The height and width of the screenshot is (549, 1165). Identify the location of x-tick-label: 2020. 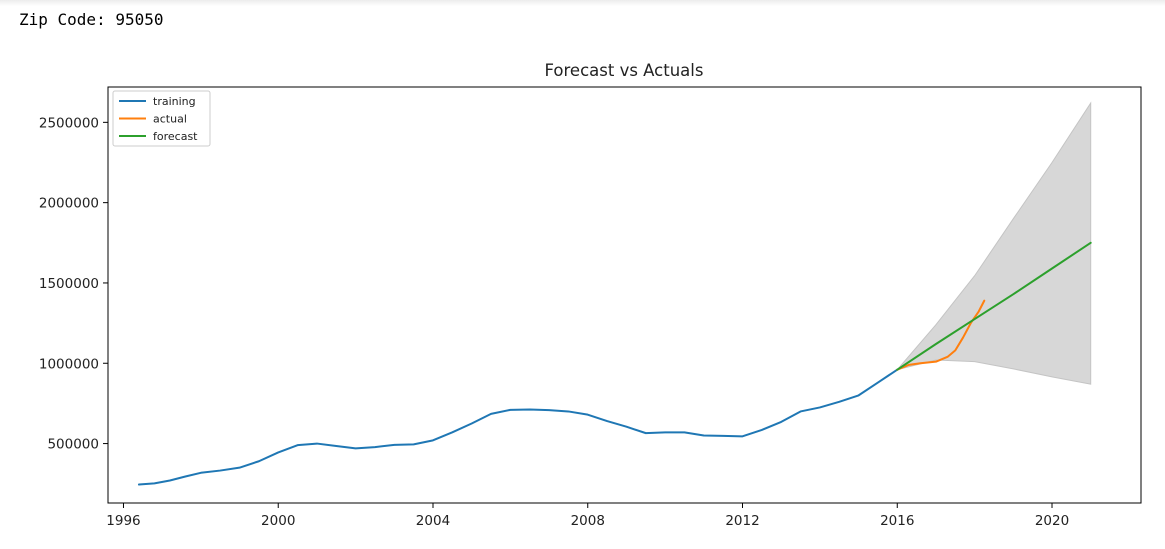
(1052, 521).